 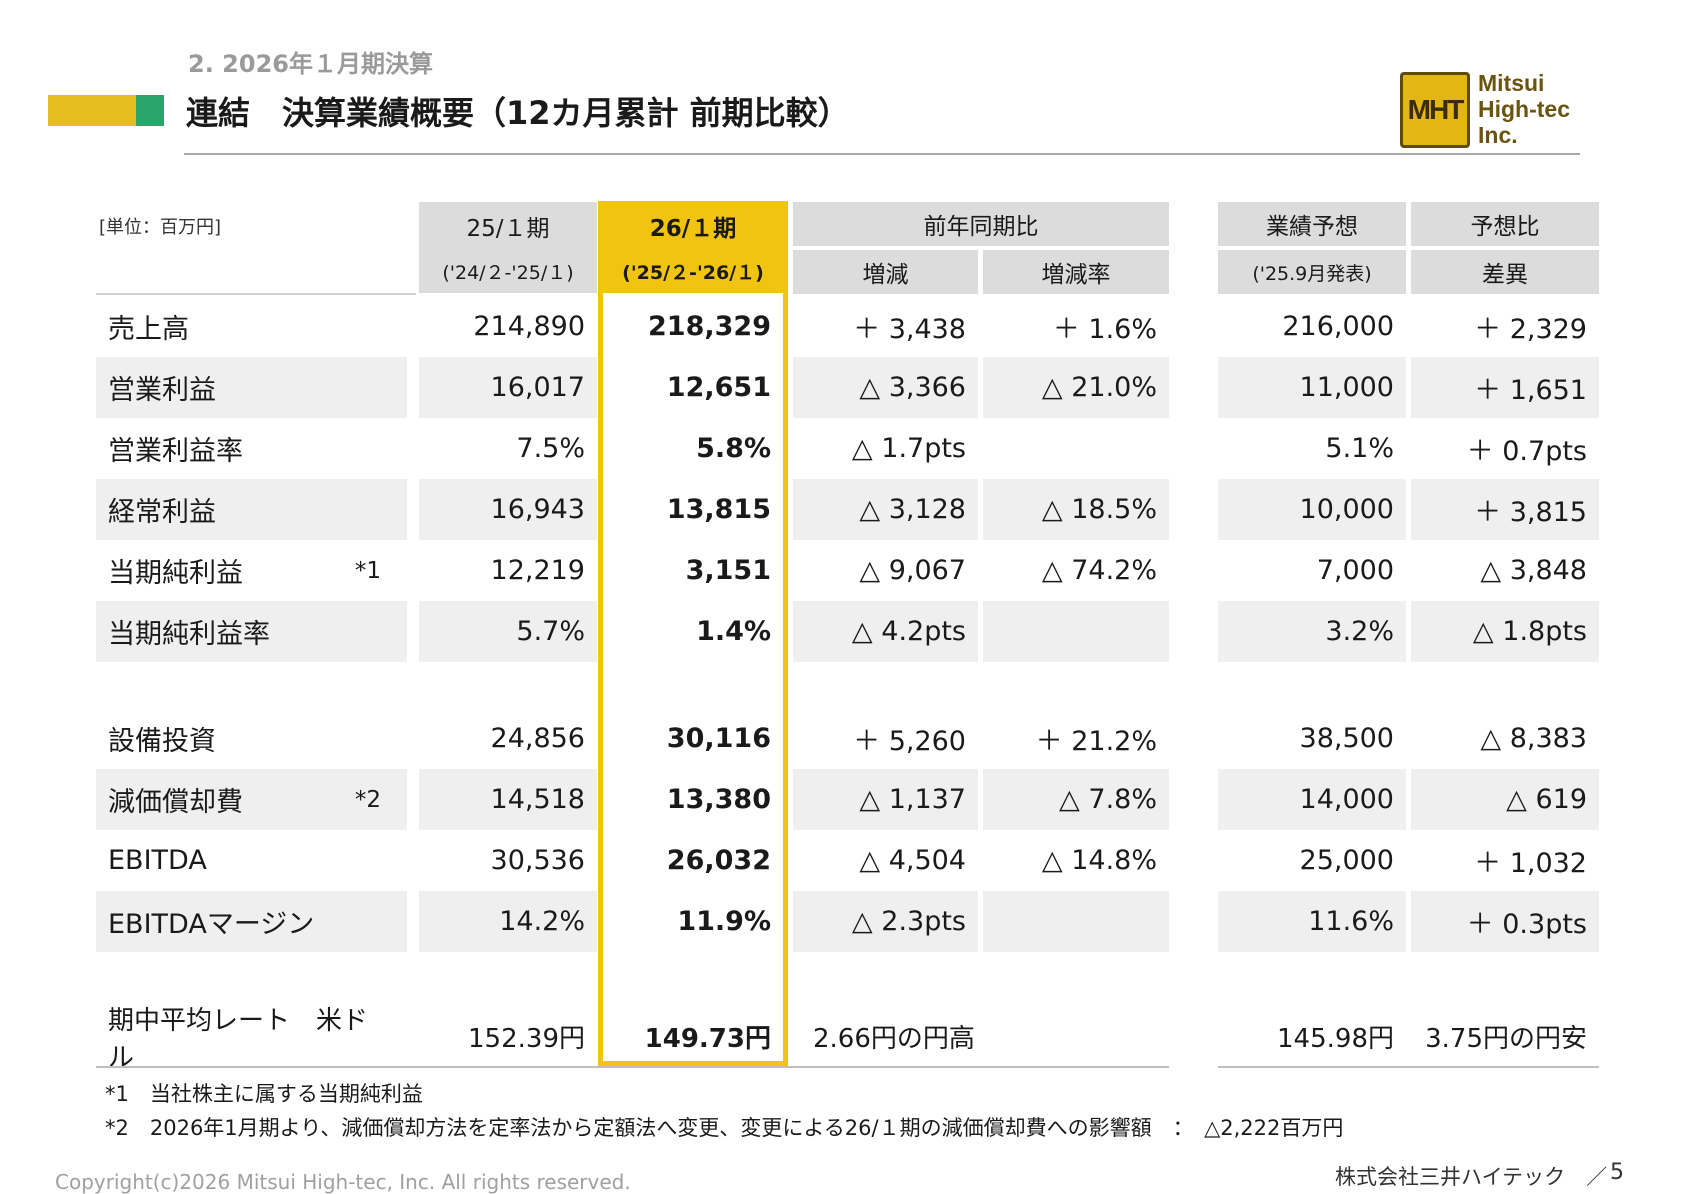 What do you see at coordinates (175, 451) in the screenshot?
I see `row-label: 営業利益率` at bounding box center [175, 451].